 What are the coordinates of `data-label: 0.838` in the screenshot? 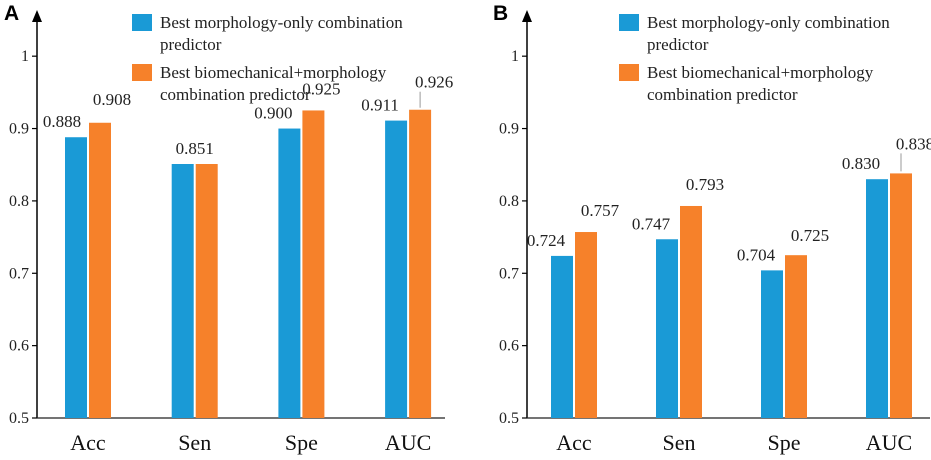 It's located at (913, 143).